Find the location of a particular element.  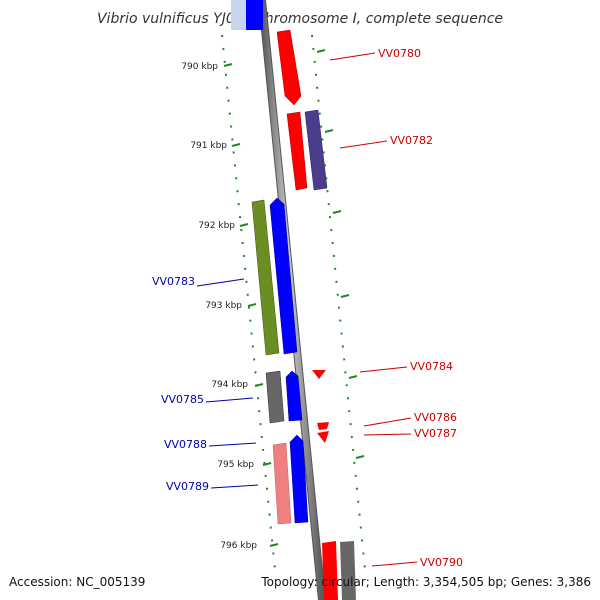

gene-label-vv0786: VV0786 is located at coordinates (435, 417).